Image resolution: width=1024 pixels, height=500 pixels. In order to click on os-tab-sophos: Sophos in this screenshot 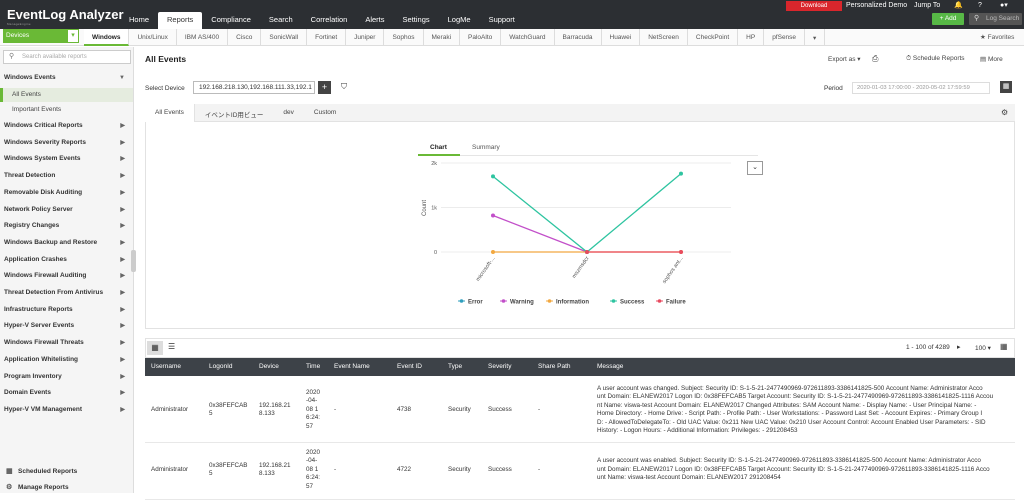, I will do `click(404, 37)`.